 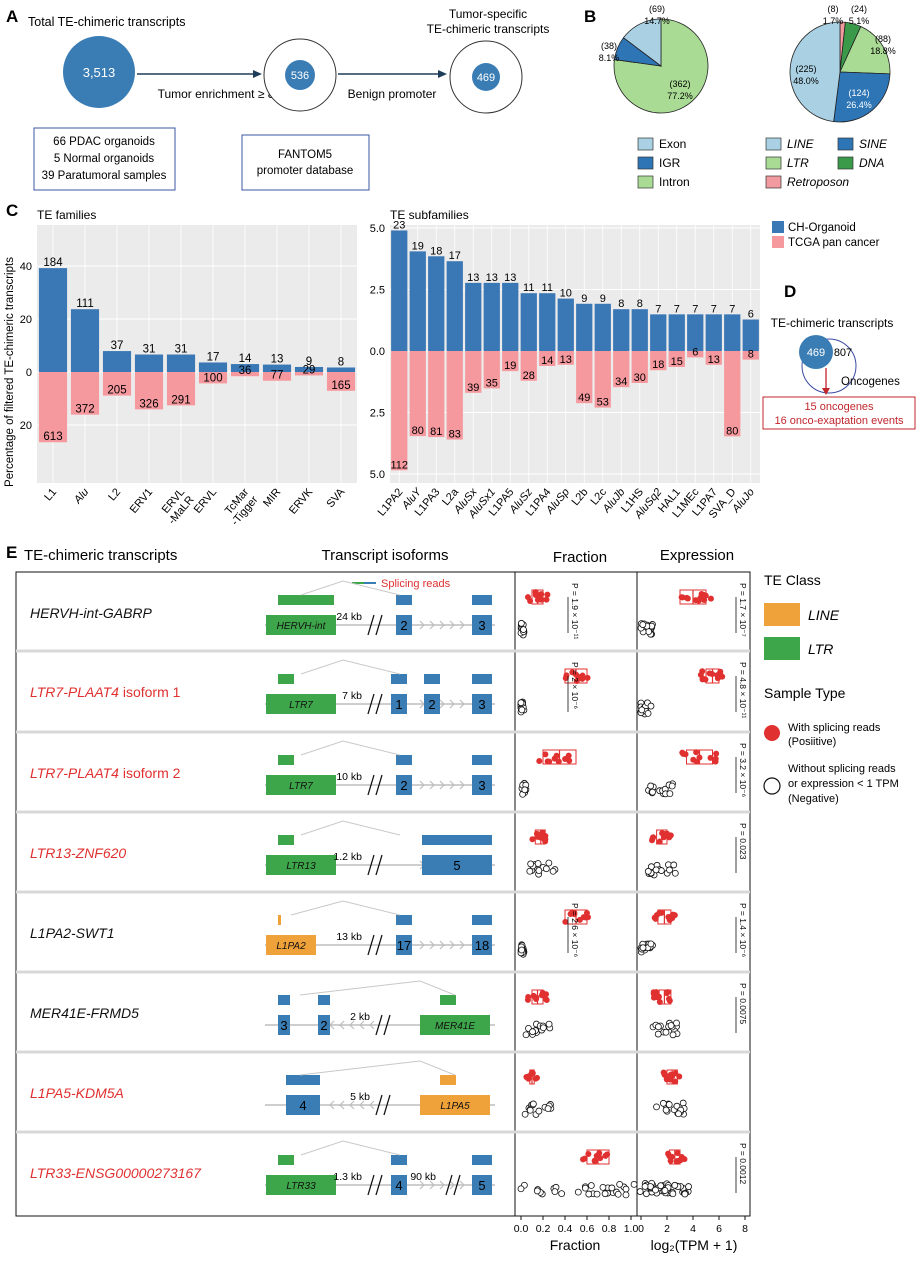 What do you see at coordinates (26, 320) in the screenshot?
I see `y-tick-label: 20` at bounding box center [26, 320].